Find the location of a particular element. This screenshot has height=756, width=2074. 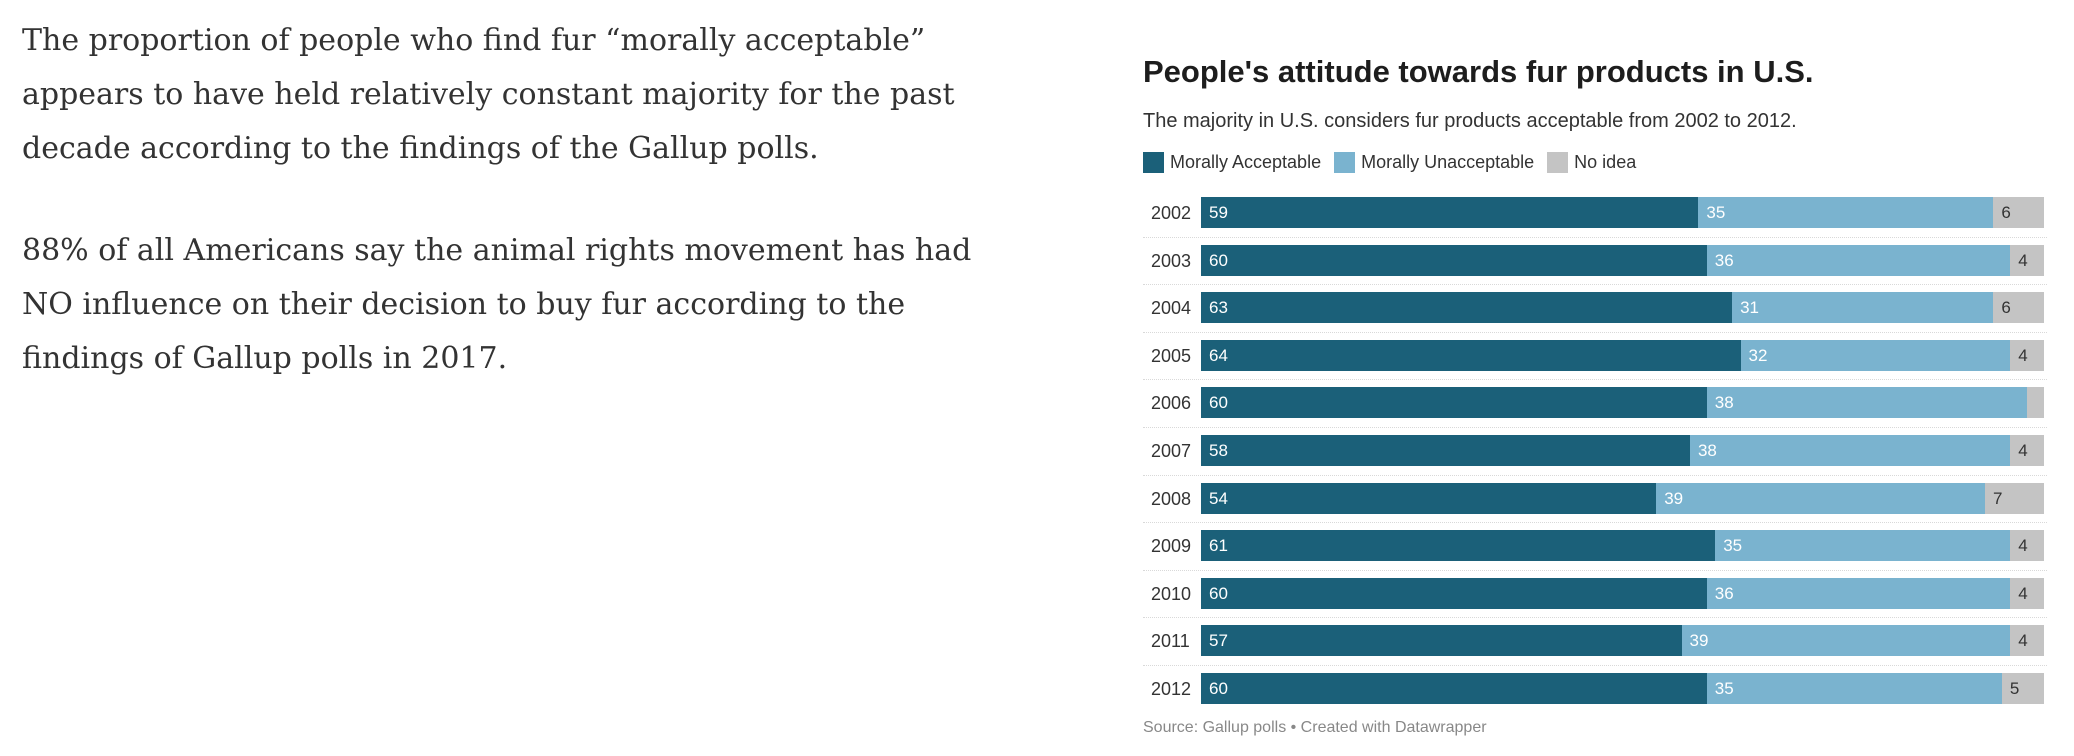

bar-segment-2011-1: 39 is located at coordinates (1846, 641).